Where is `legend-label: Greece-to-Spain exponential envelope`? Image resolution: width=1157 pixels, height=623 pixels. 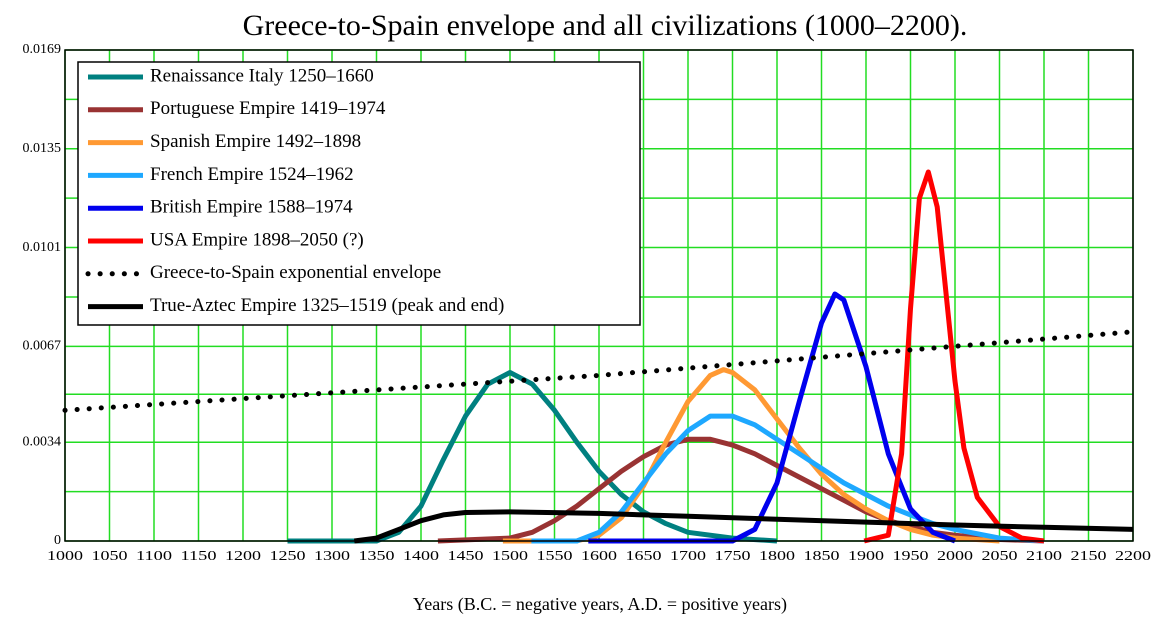 legend-label: Greece-to-Spain exponential envelope is located at coordinates (295, 272).